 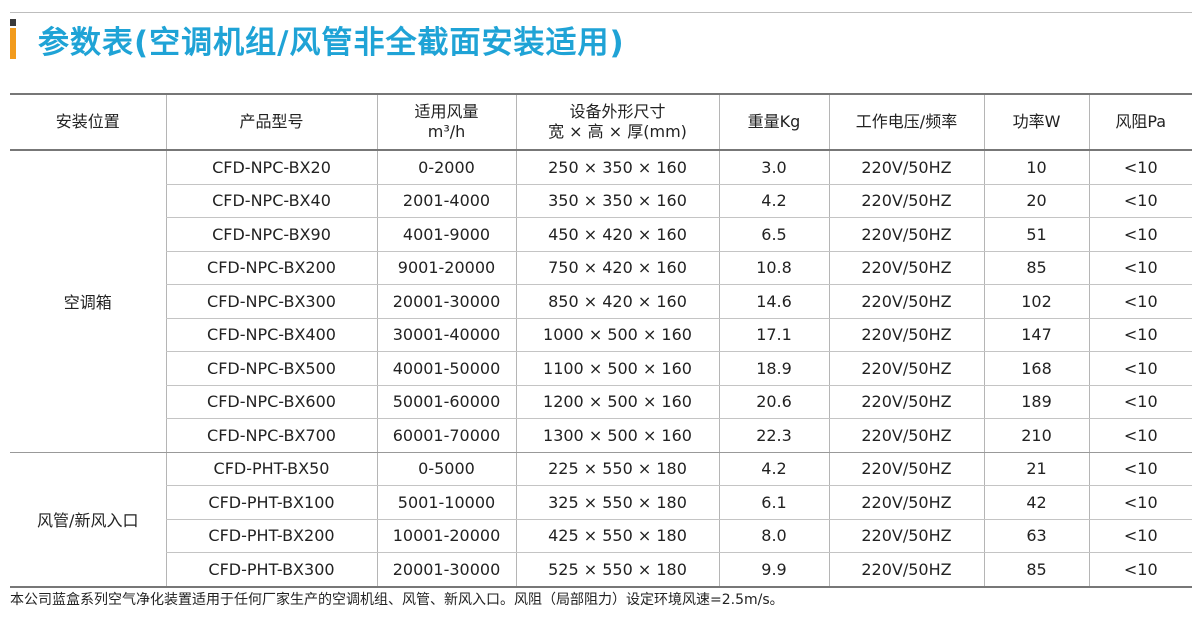 What do you see at coordinates (1036, 335) in the screenshot?
I see `cell-power: 147` at bounding box center [1036, 335].